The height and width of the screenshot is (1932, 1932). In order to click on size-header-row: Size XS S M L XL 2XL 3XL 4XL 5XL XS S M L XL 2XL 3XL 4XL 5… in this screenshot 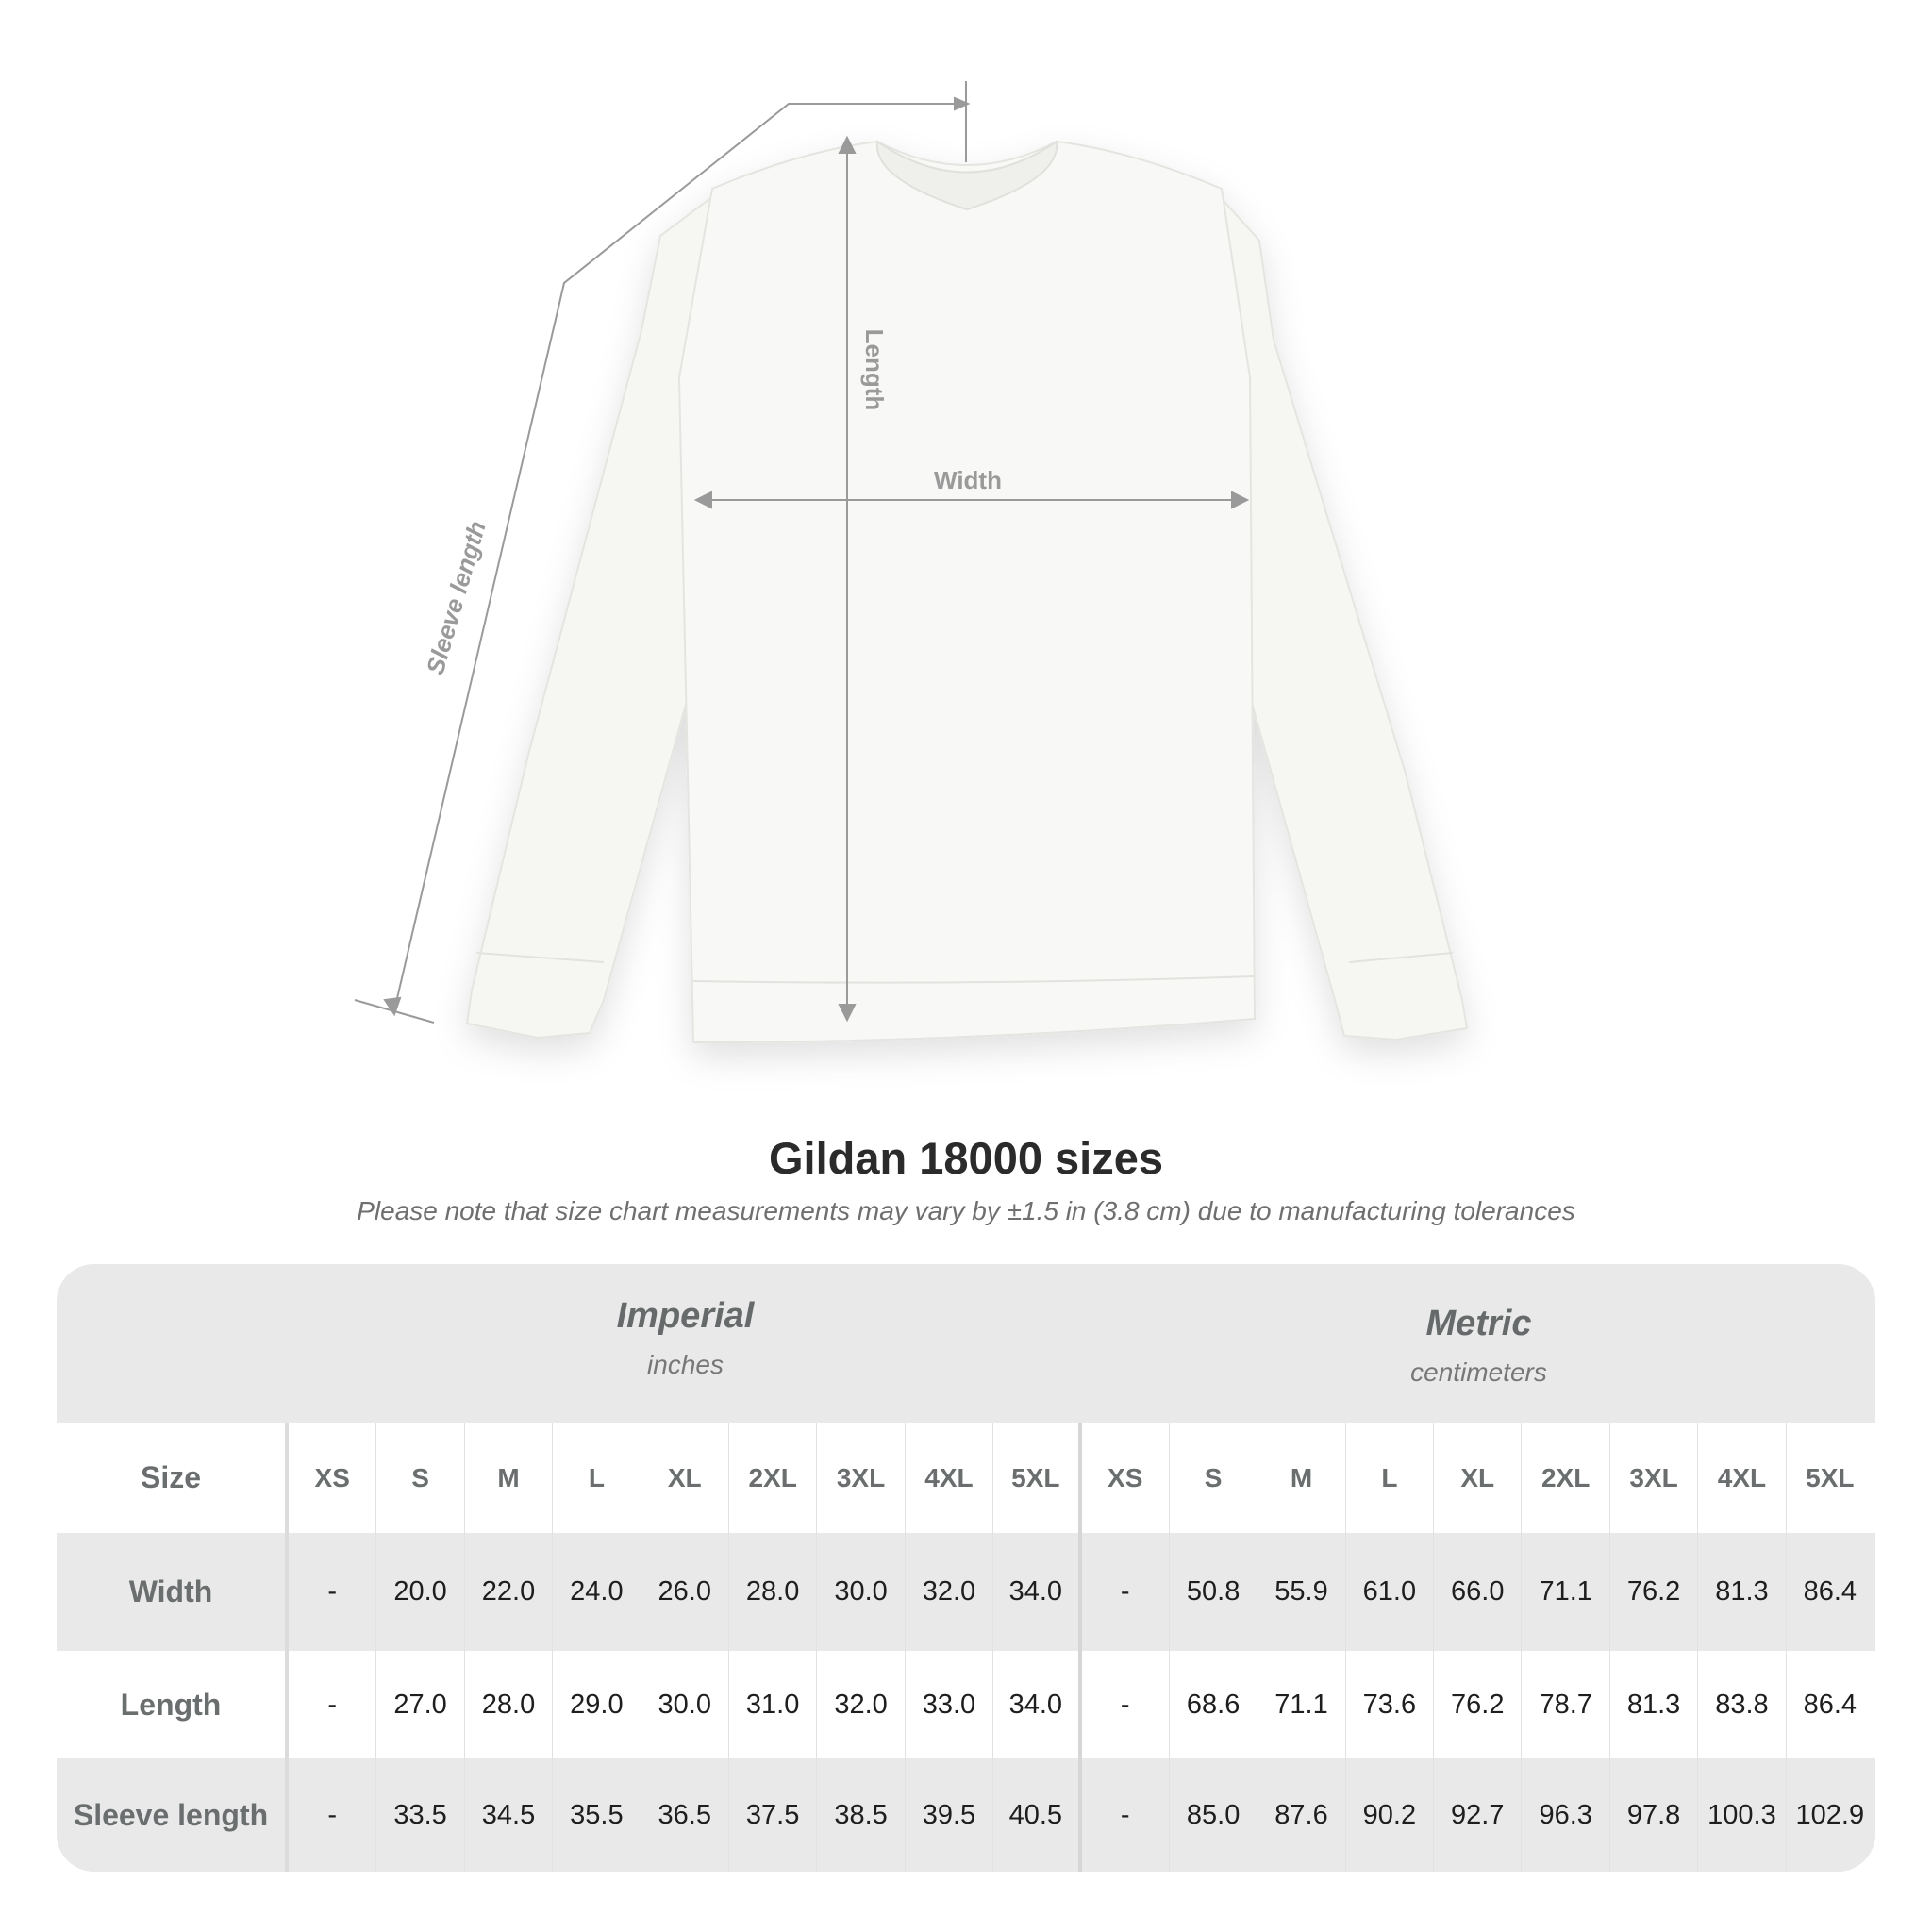, I will do `click(966, 1478)`.